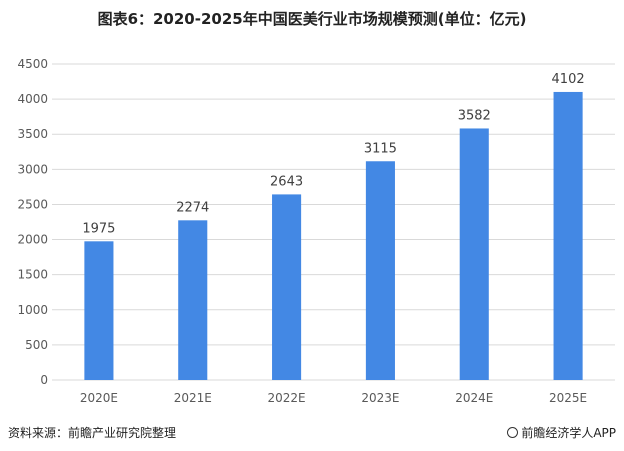 This screenshot has width=624, height=451. Describe the element at coordinates (32, 310) in the screenshot. I see `y-tick-label: 1000` at that location.